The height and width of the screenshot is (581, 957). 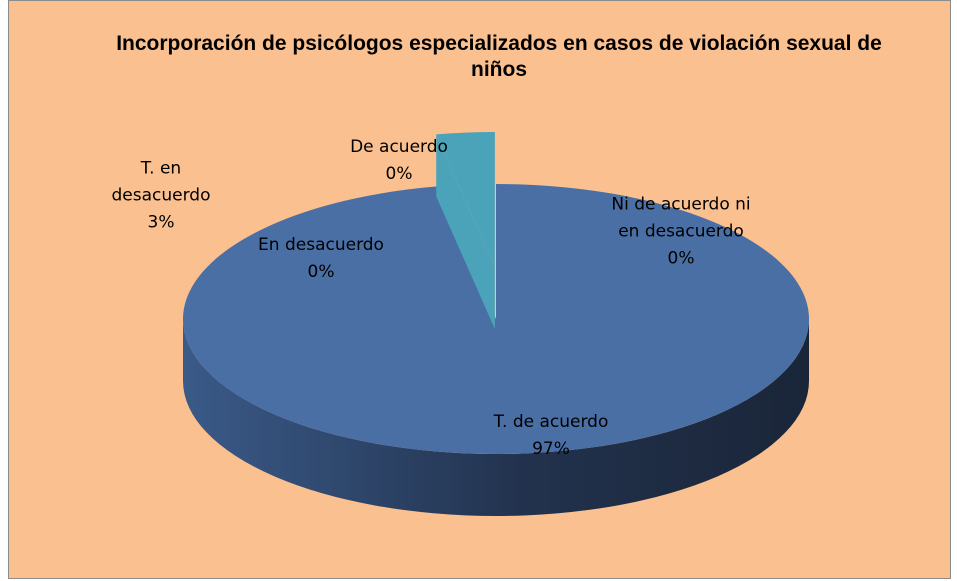 I want to click on category-label: De acuerdo, so click(x=399, y=147).